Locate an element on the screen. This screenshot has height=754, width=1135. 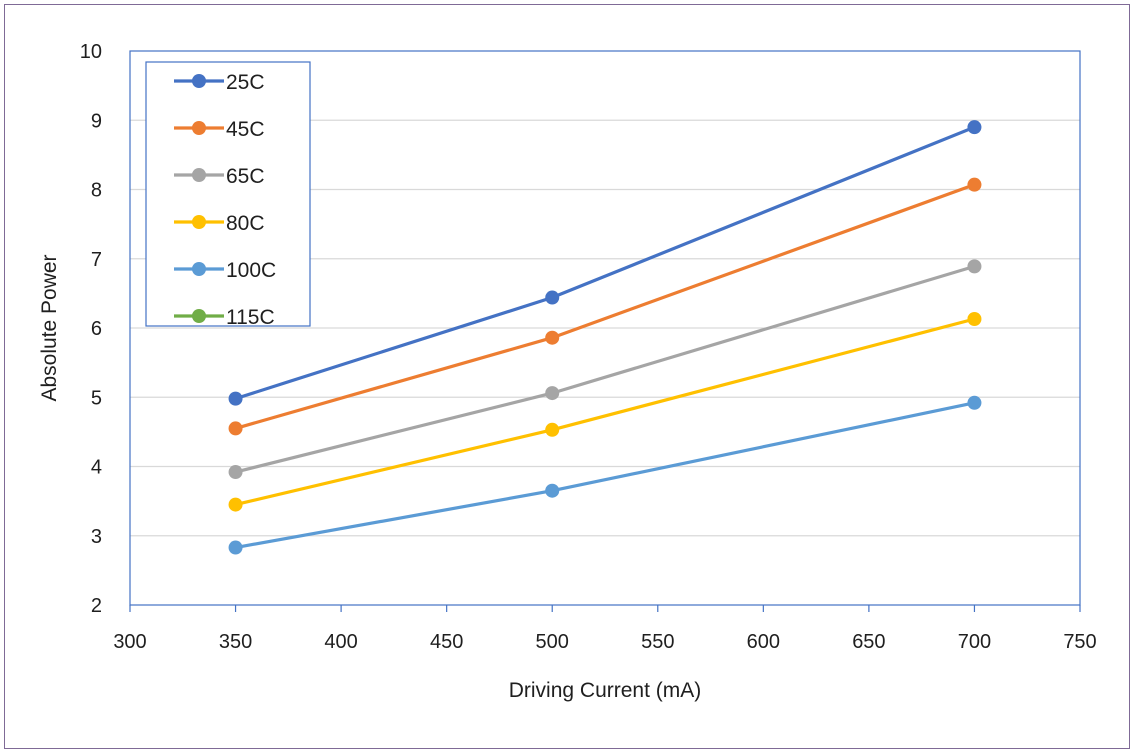
y-tick-label: 6 is located at coordinates (96, 329).